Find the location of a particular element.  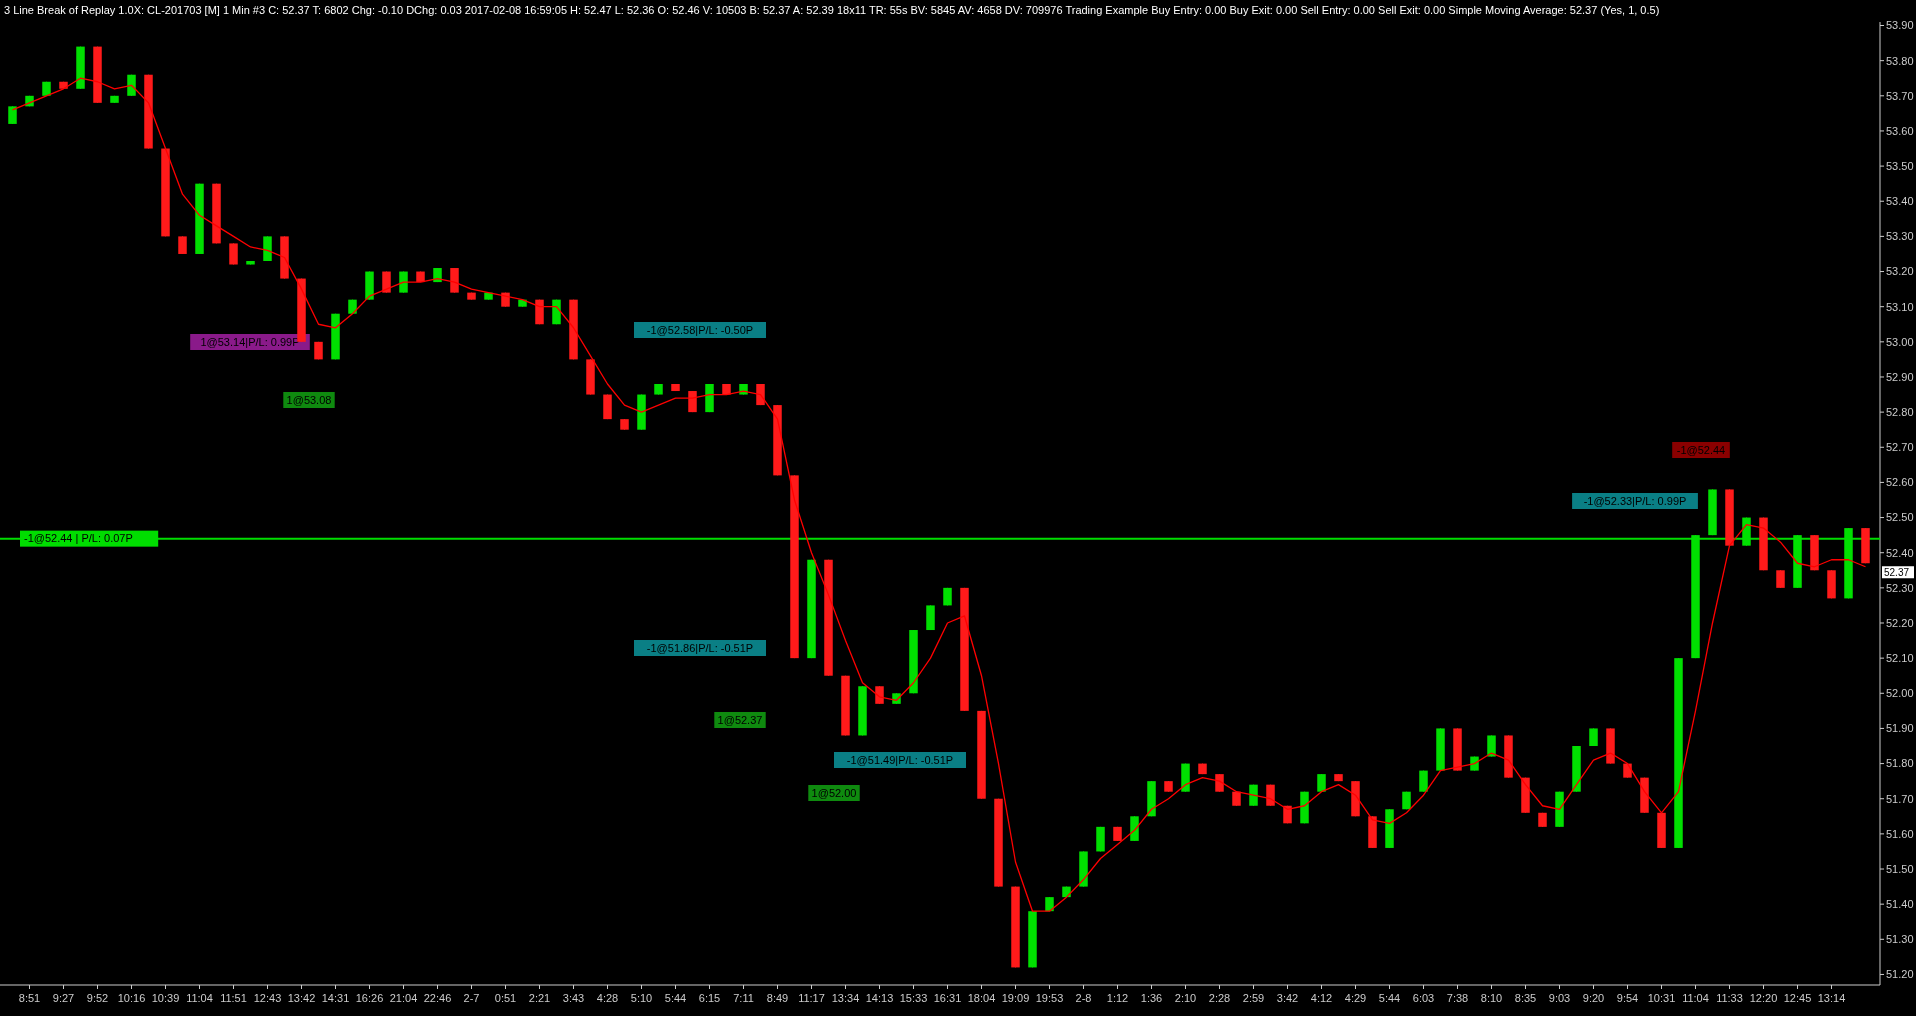

candlestick is located at coordinates (233, 254).